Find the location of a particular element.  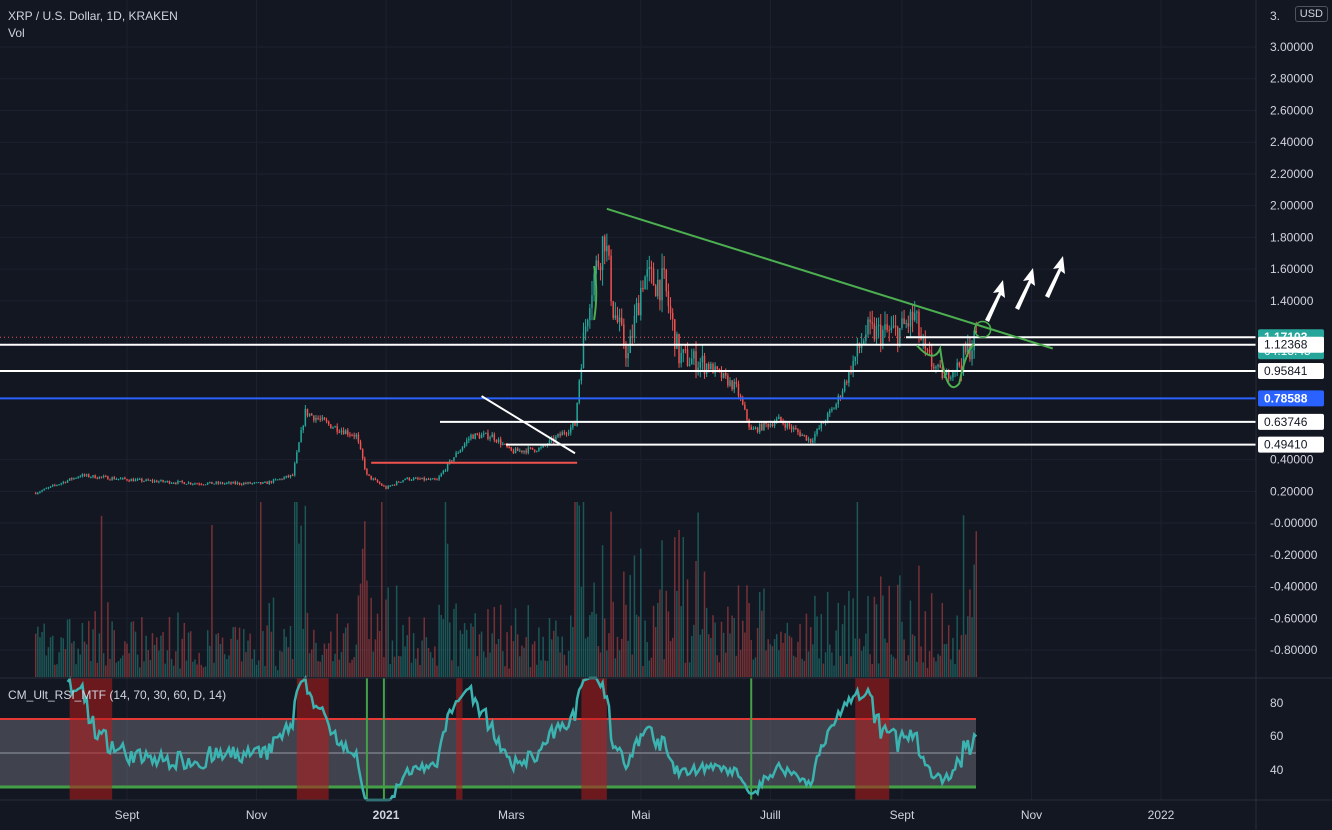

volume-legend: Vol is located at coordinates (16, 33).